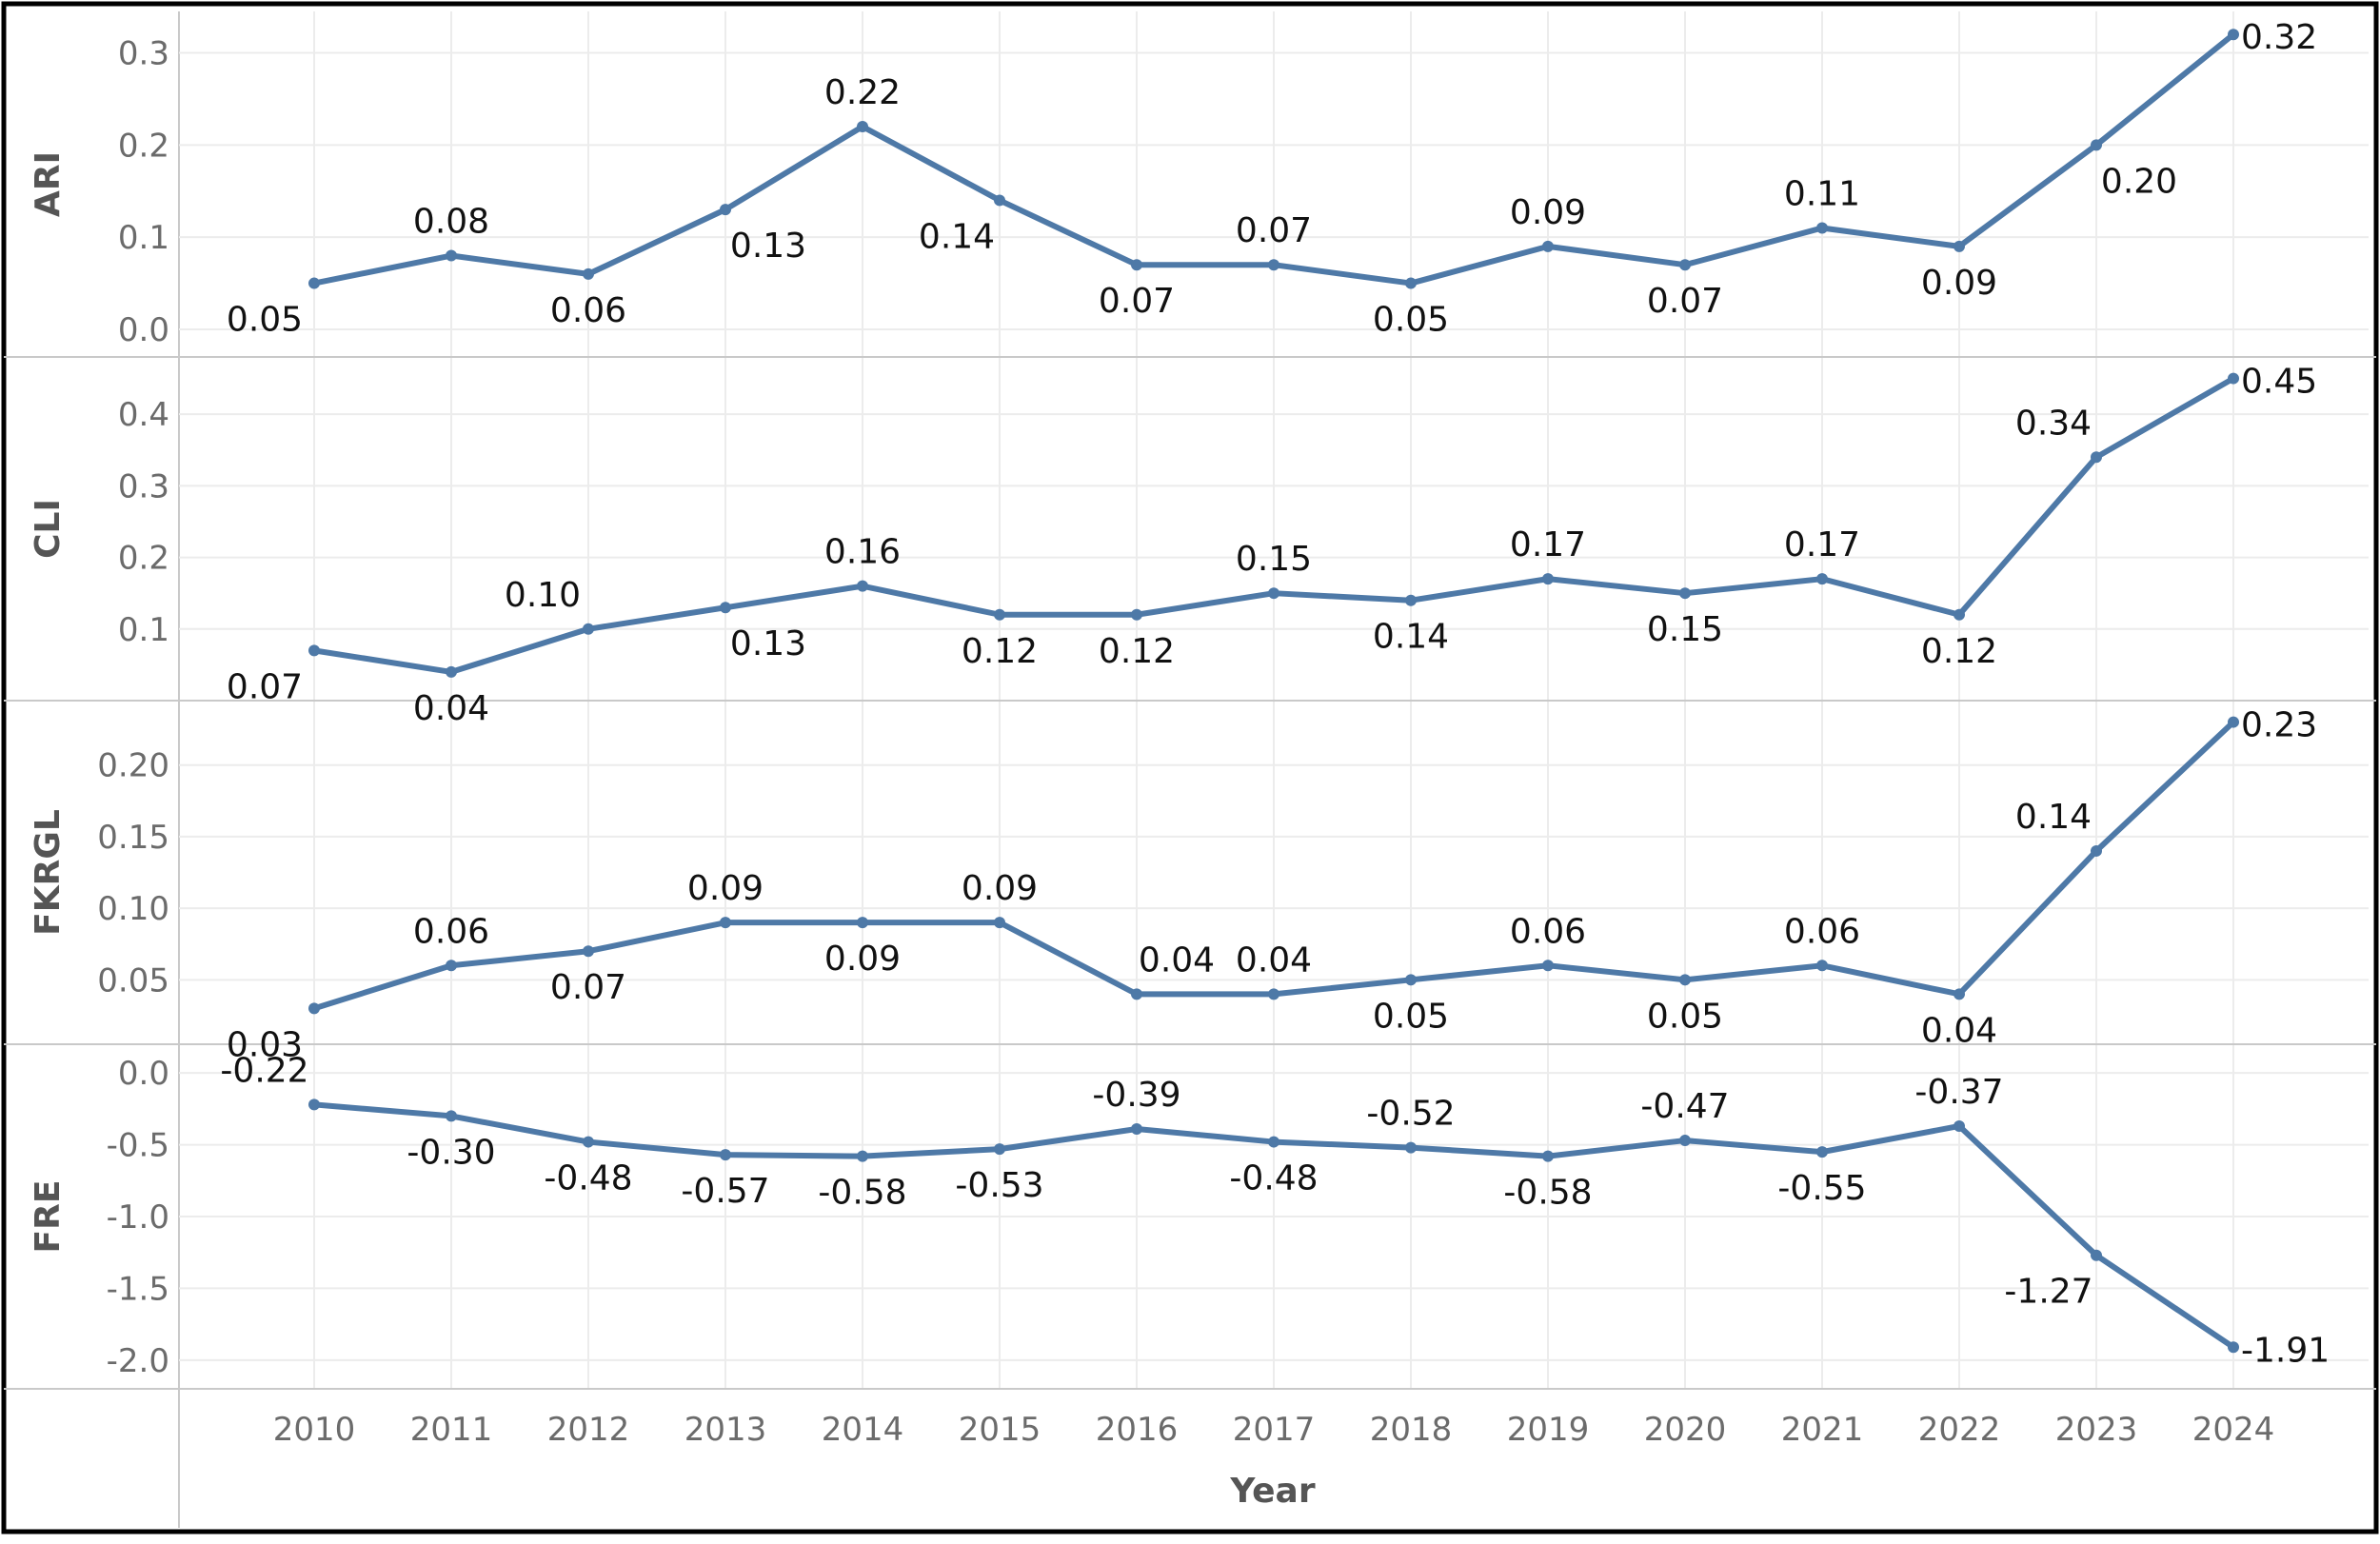 The image size is (2380, 1544). Describe the element at coordinates (2285, 1350) in the screenshot. I see `data-label: -1.91` at that location.